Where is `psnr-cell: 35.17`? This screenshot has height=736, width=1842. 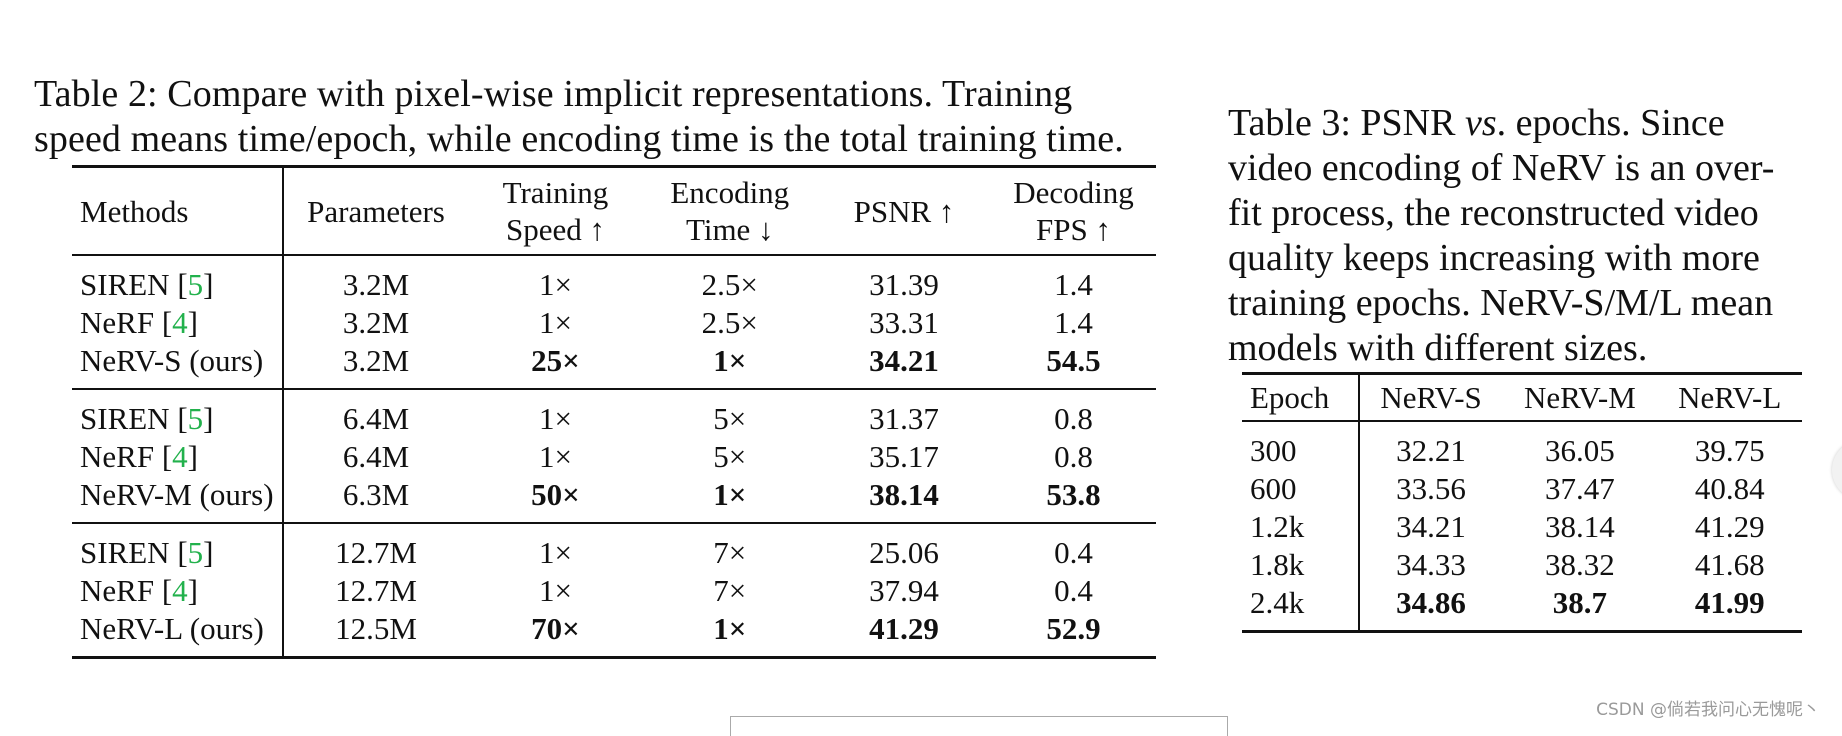 psnr-cell: 35.17 is located at coordinates (904, 456).